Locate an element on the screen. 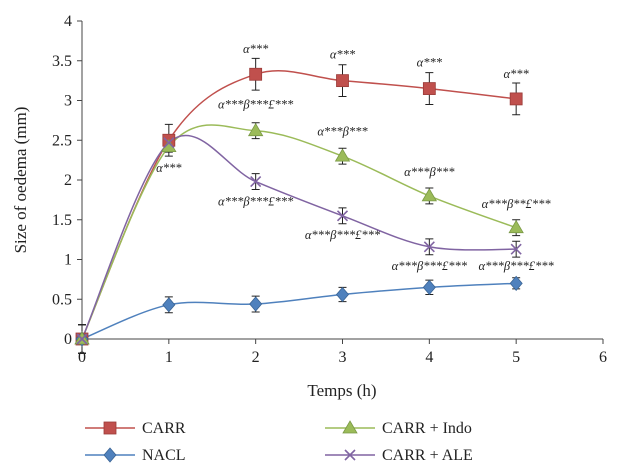 Image resolution: width=618 pixels, height=468 pixels. series-line-nacl is located at coordinates (299, 311).